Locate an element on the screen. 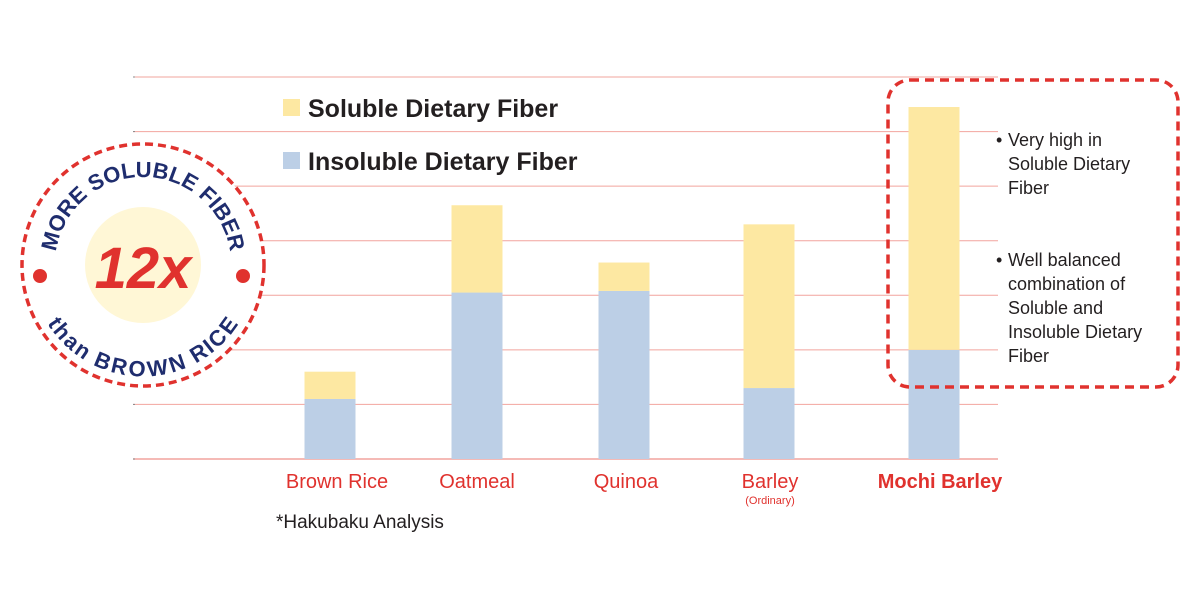 The image size is (1200, 611). badge-dot-right is located at coordinates (243, 276).